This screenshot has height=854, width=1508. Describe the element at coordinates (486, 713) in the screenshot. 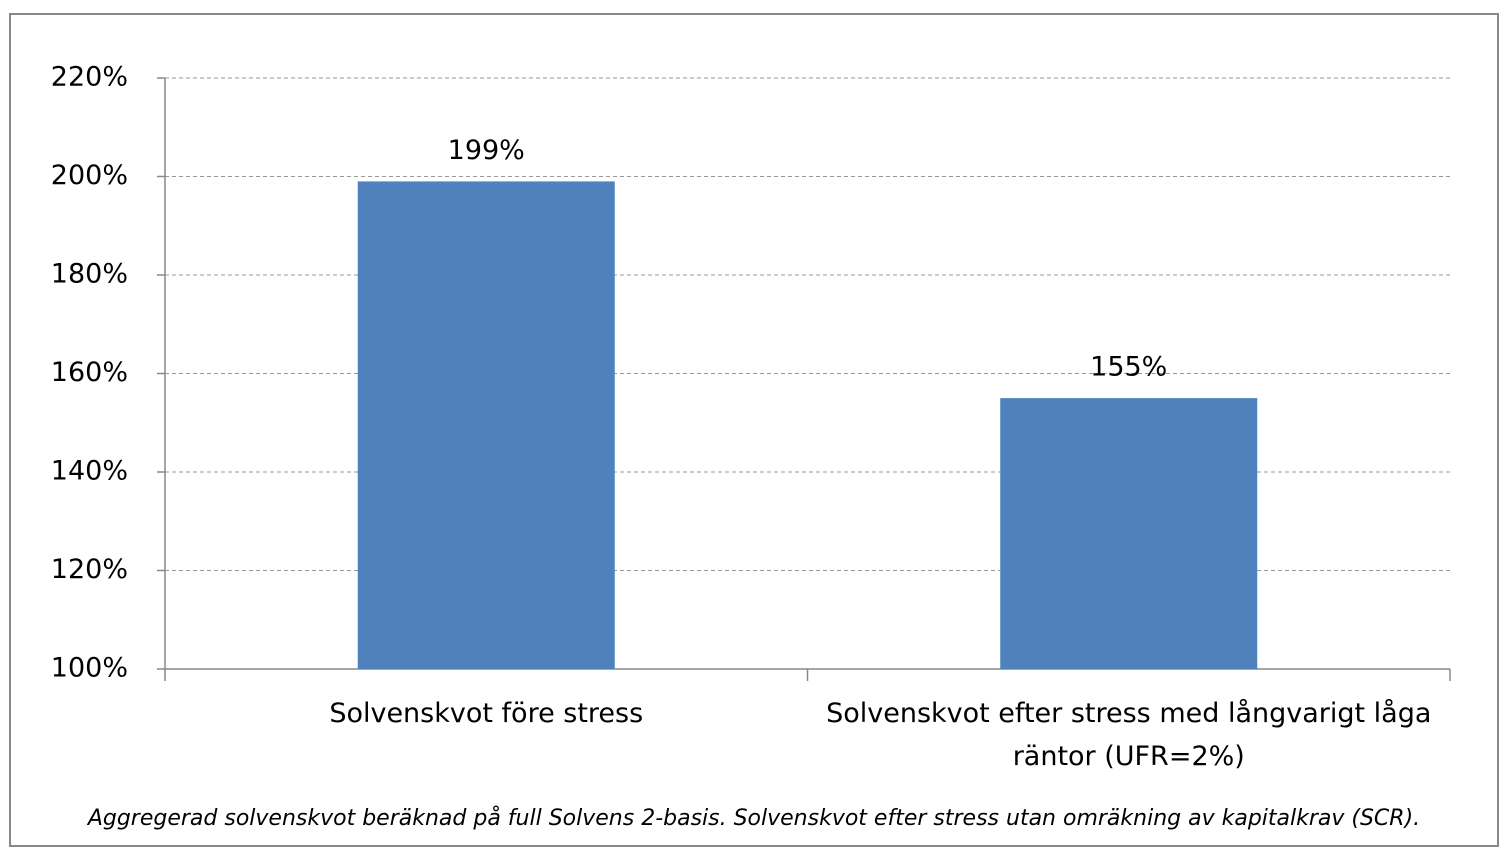

I see `x-tick-label: Solvenskvot före stress` at that location.